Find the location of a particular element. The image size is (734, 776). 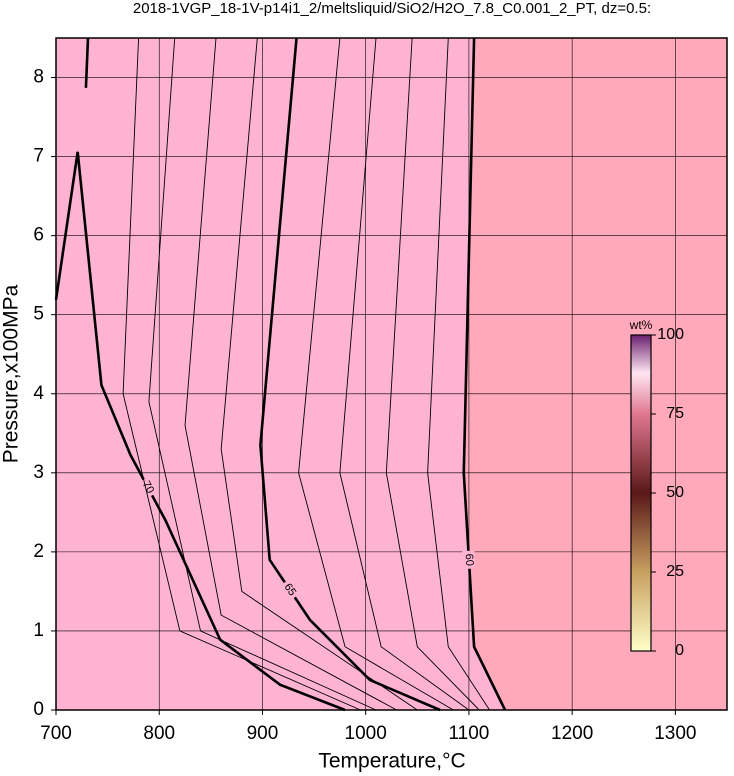

contour-label: 60 is located at coordinates (469, 559).